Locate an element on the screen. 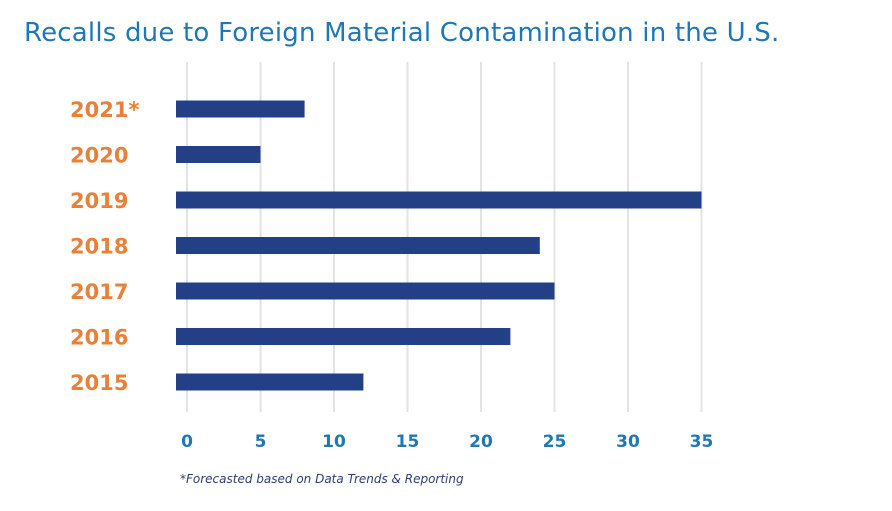  x-tick-label: 10 is located at coordinates (334, 442).